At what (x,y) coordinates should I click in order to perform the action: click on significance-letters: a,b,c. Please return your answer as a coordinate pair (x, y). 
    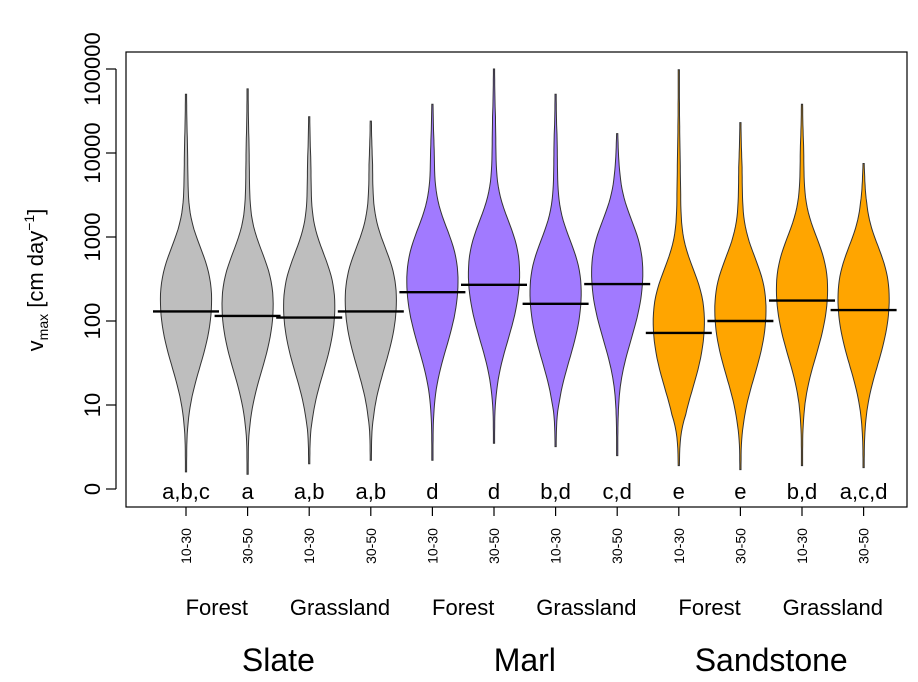
    Looking at the image, I should click on (186, 491).